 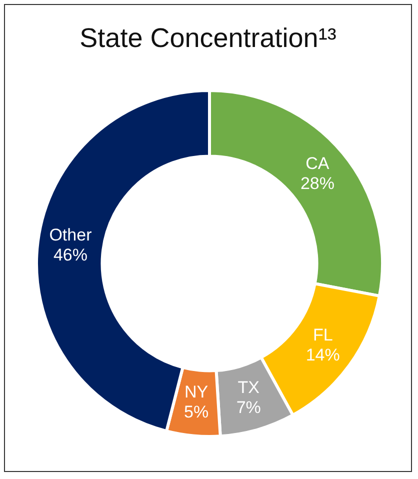 What do you see at coordinates (248, 407) in the screenshot?
I see `data-label: 7%` at bounding box center [248, 407].